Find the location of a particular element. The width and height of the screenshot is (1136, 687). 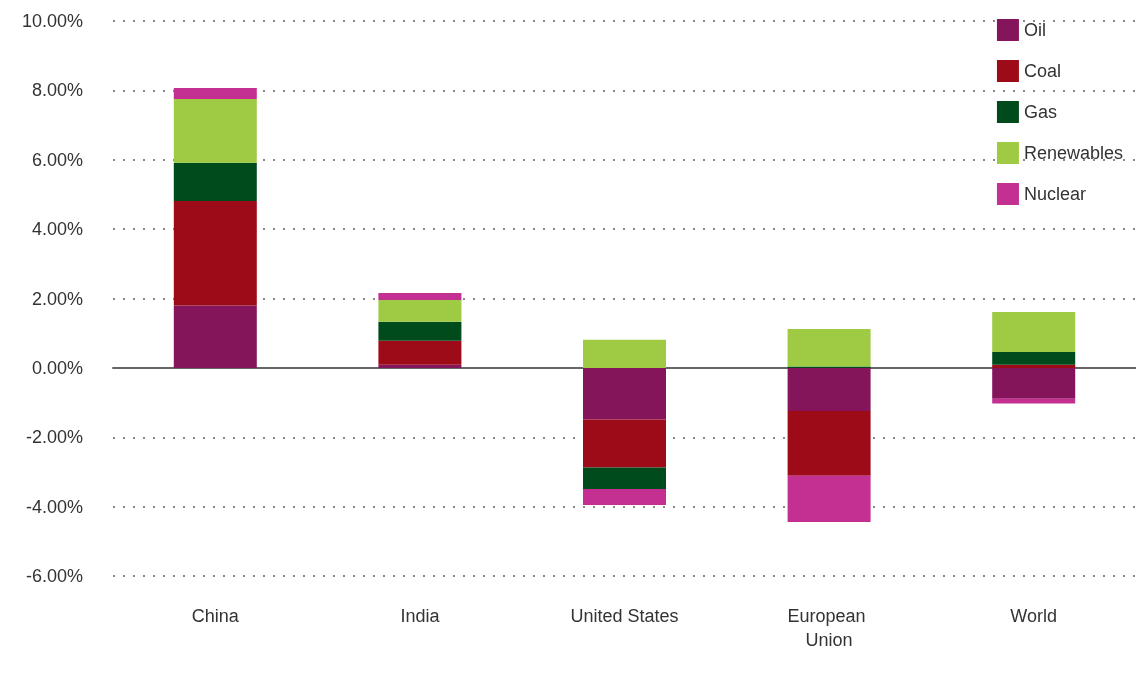

legend-label: Oil is located at coordinates (1034, 30).